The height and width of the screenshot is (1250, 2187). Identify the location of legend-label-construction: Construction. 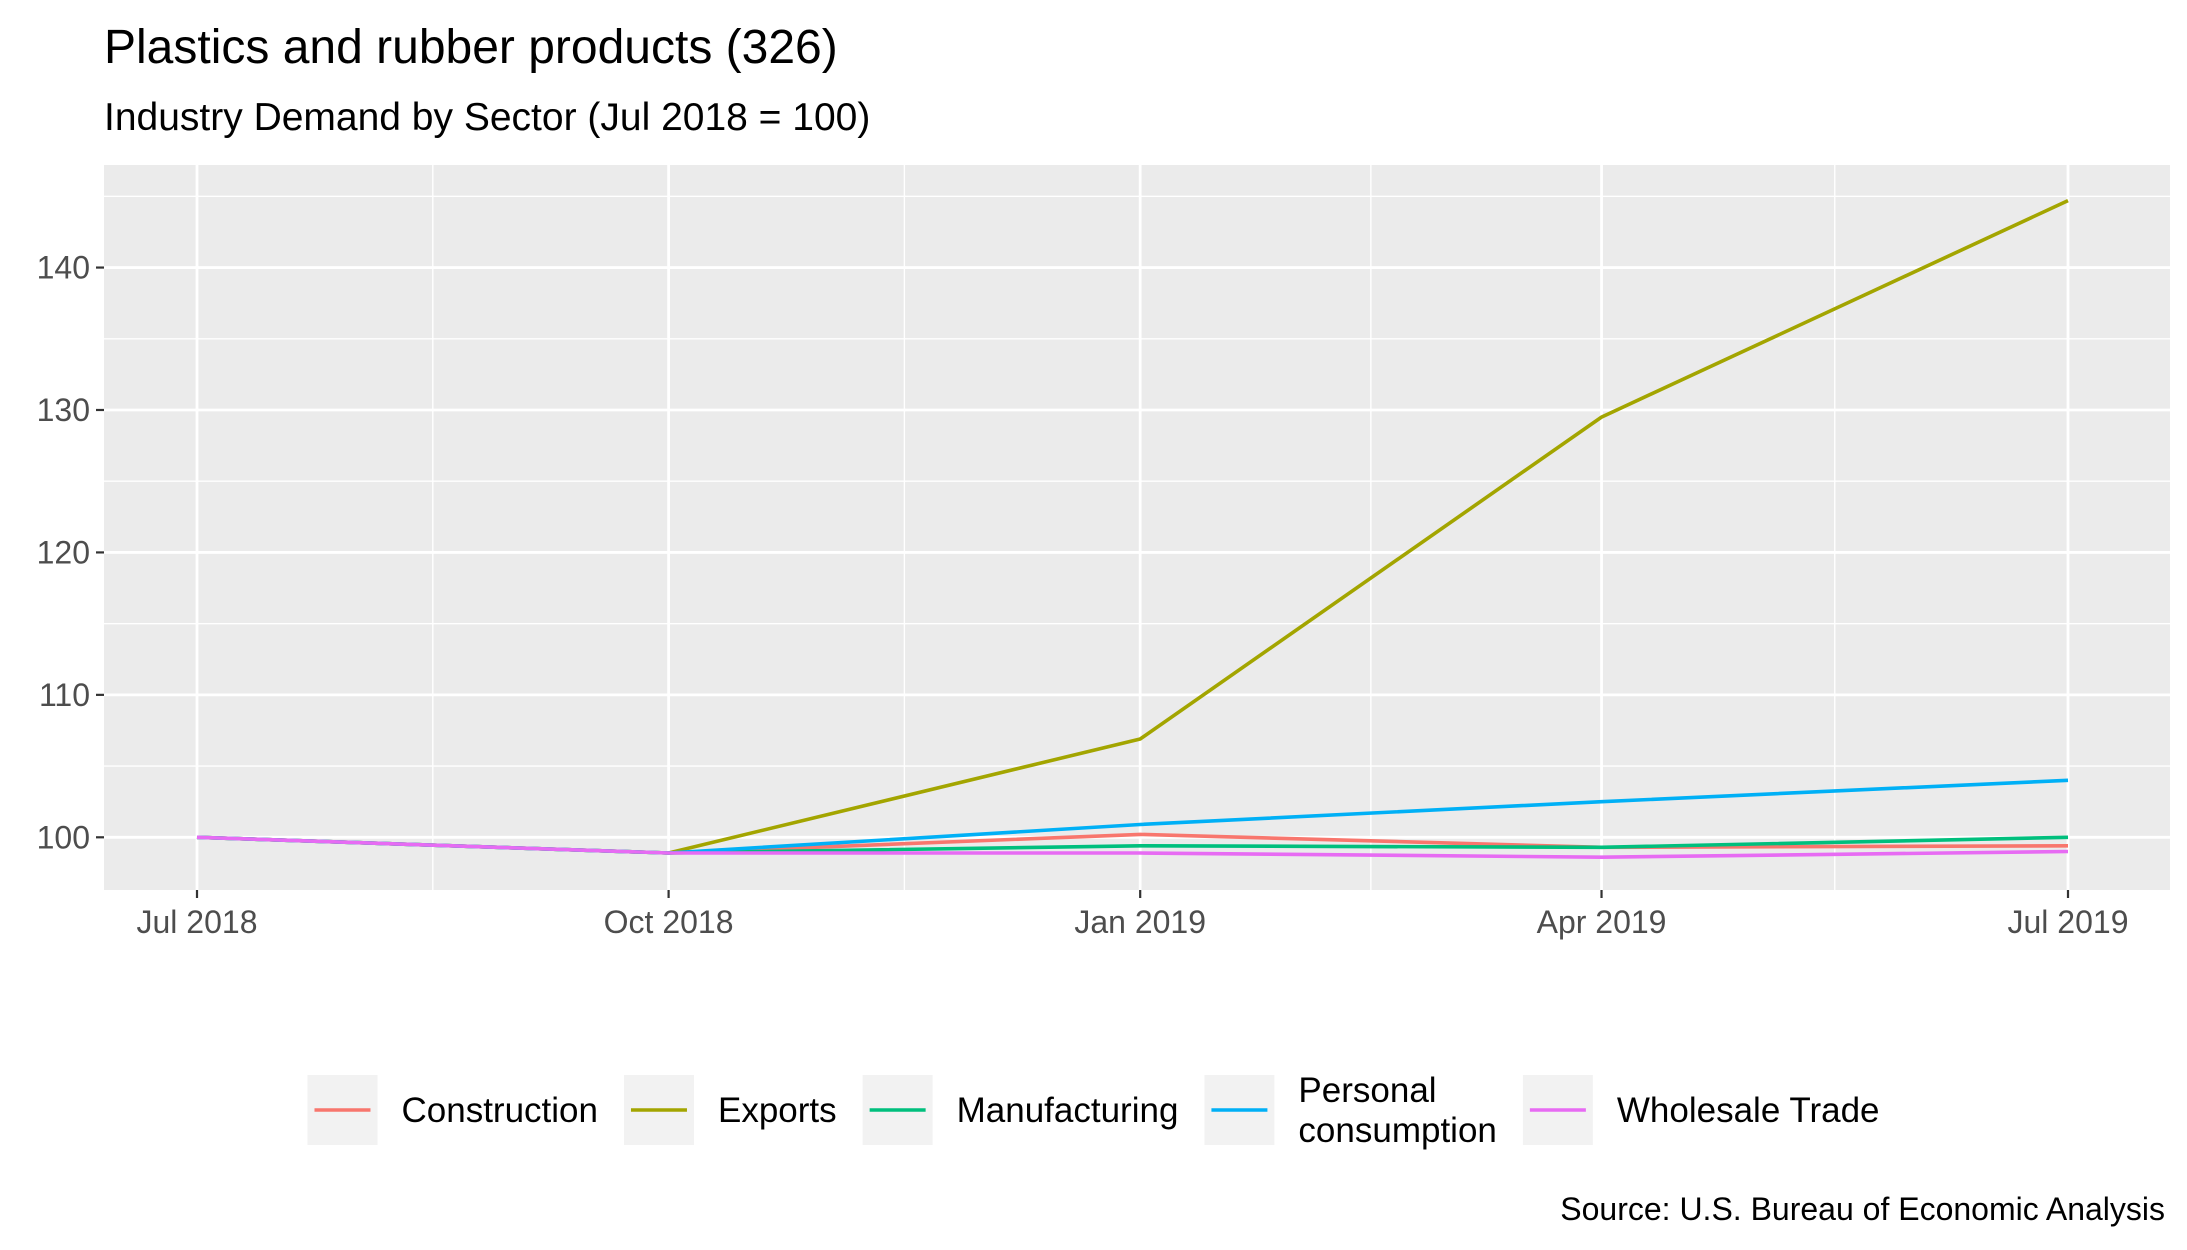
(499, 1110).